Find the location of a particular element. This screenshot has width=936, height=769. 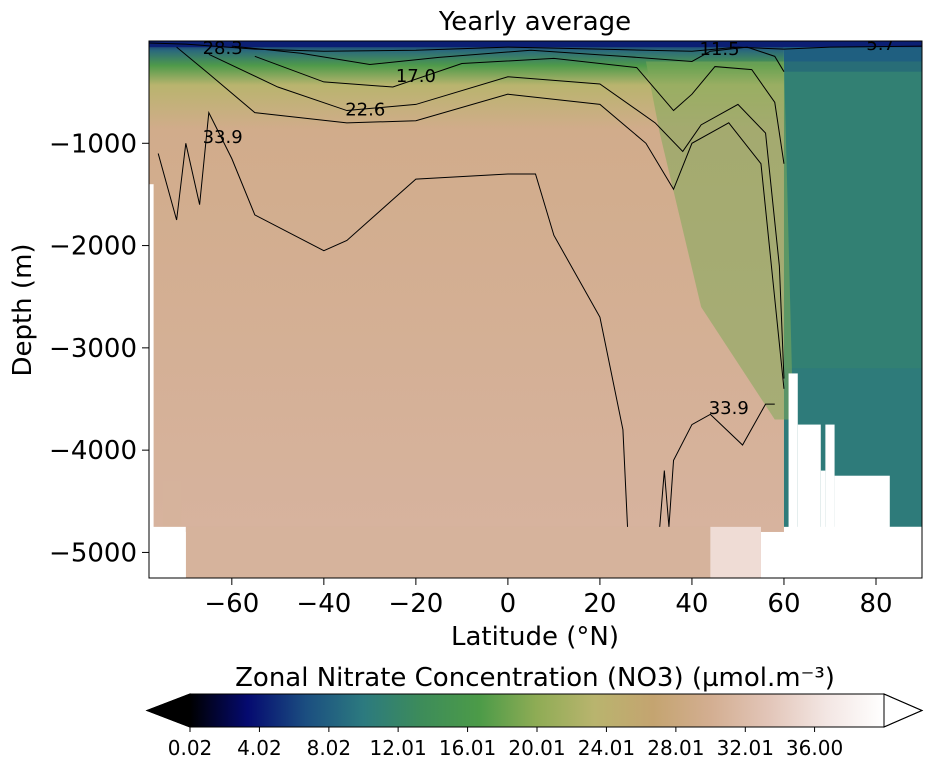

colorbar-tick-label: 8.02 is located at coordinates (329, 748).